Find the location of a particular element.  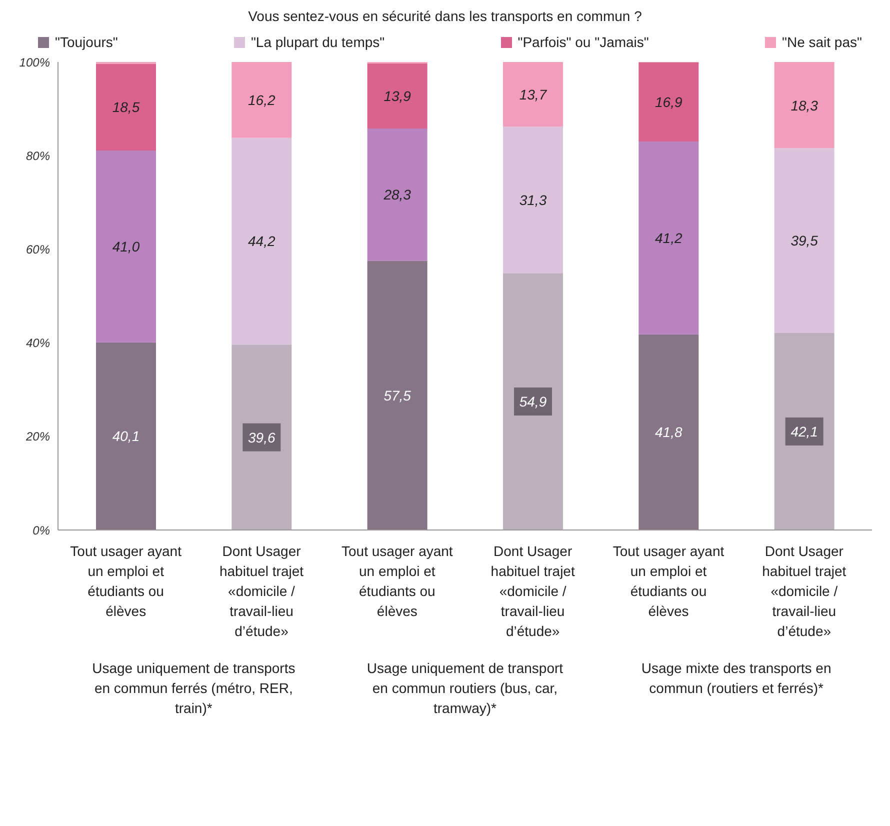

data-label: 28,3 is located at coordinates (397, 194).